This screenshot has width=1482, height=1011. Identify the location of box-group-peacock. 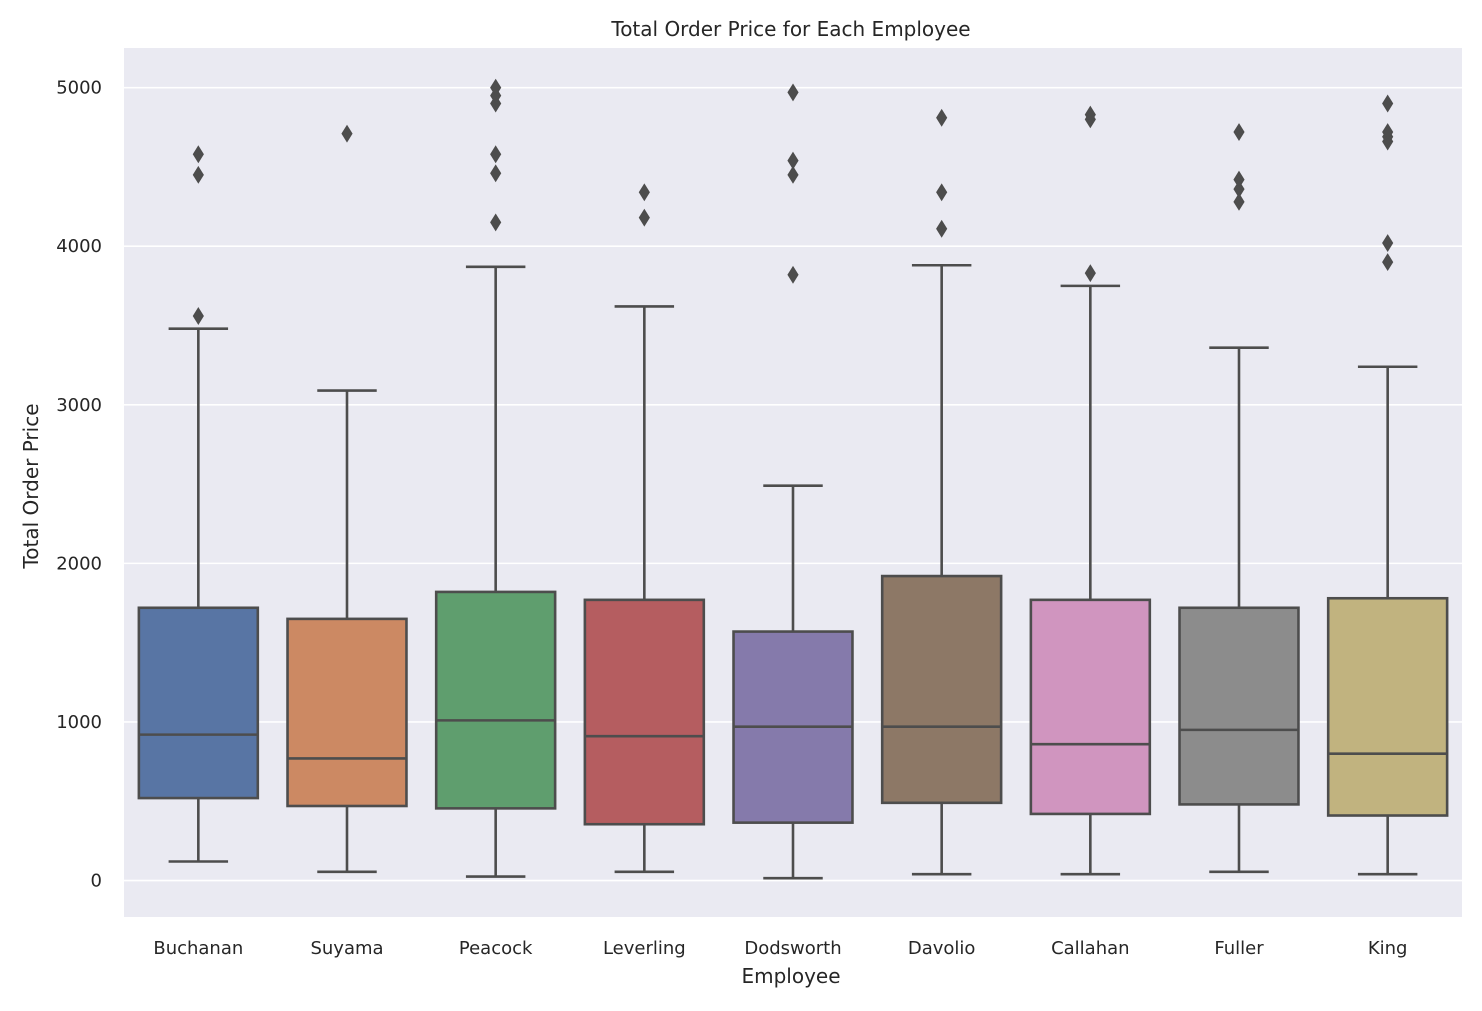
(495, 478).